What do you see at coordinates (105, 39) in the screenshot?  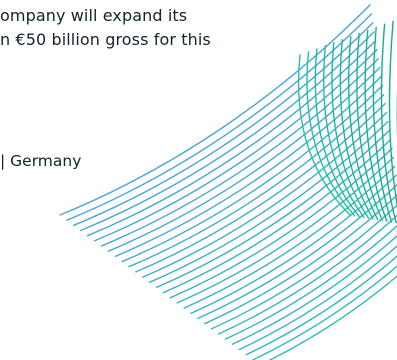 I see `quote-text-line-2: n €50 billion gross for this` at bounding box center [105, 39].